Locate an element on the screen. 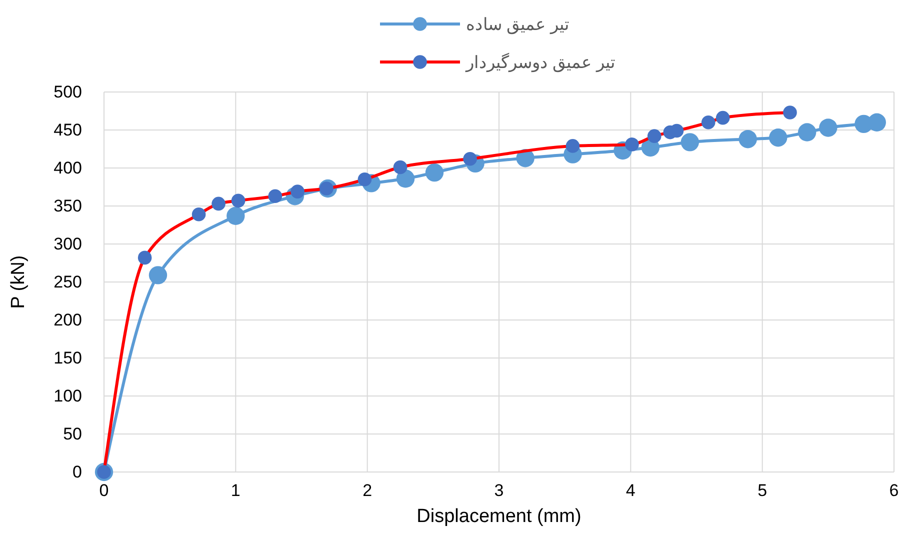 The image size is (906, 534). x-tick-label: 2 is located at coordinates (367, 490).